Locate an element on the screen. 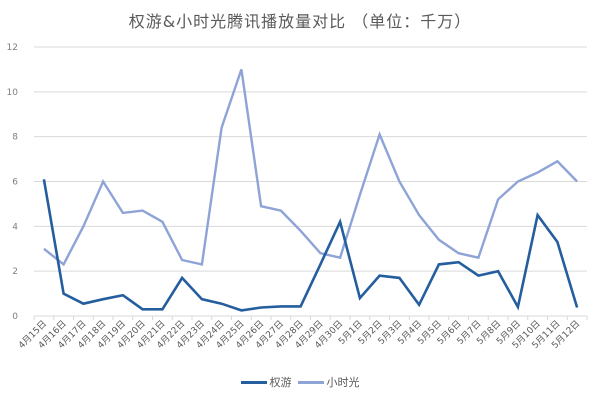 This screenshot has height=402, width=600. y-tick-label: 12 is located at coordinates (12, 48).